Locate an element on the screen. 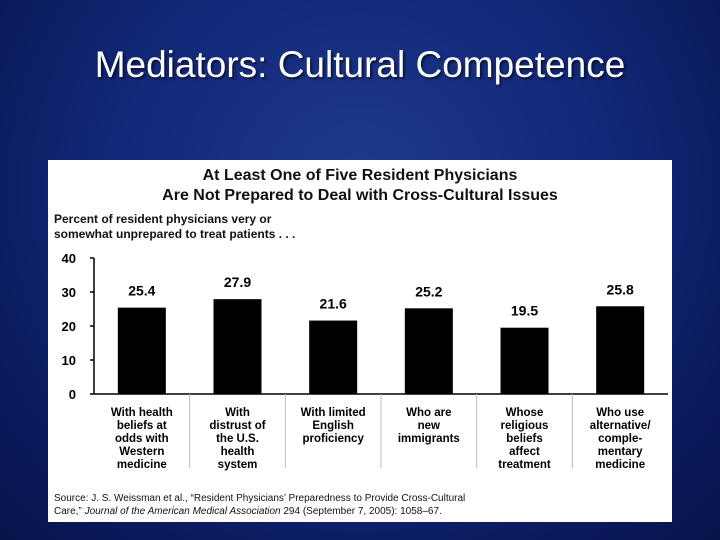 This screenshot has width=720, height=540. y-tick-label: 40 is located at coordinates (69, 258).